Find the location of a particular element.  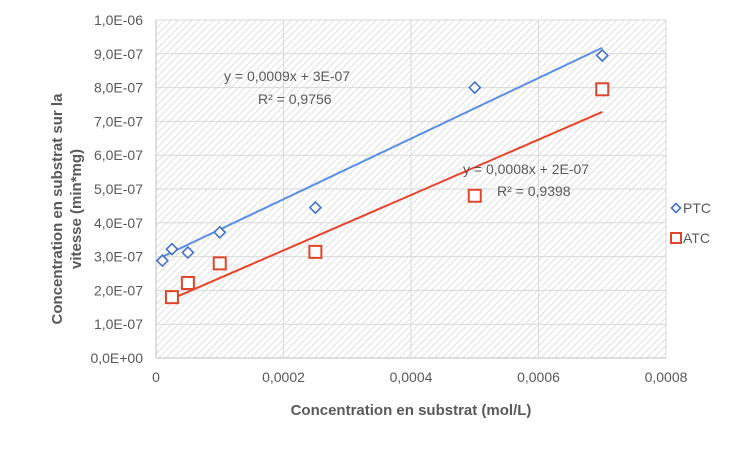

x-tick-label: 0,0006 is located at coordinates (538, 377).